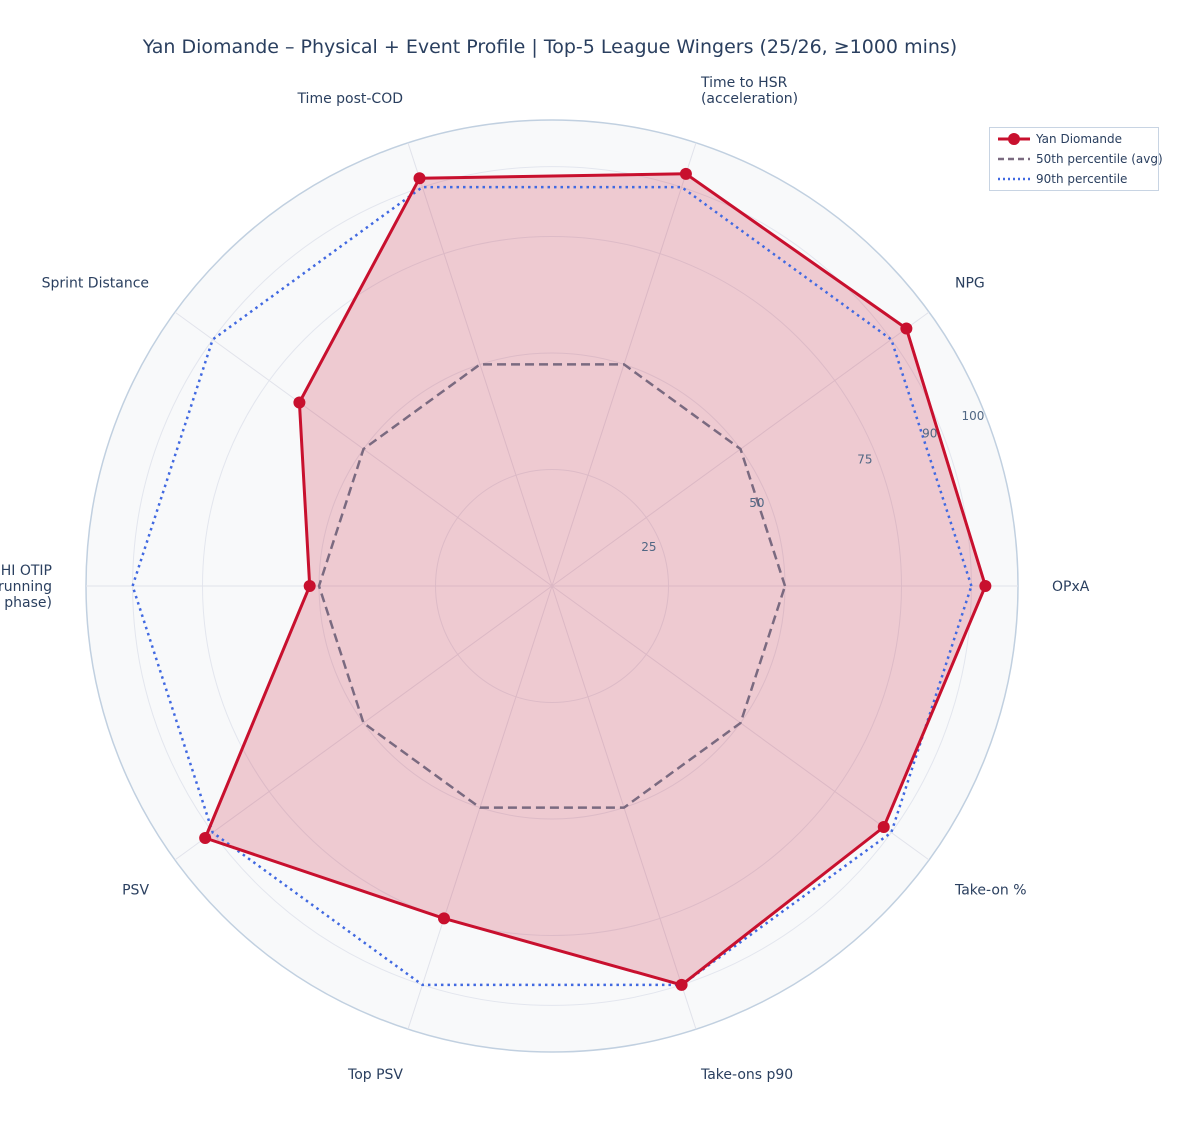 The width and height of the screenshot is (1200, 1136). Describe the element at coordinates (812, 481) in the screenshot. I see `radial-tick-labels: 25 50 75 90 100` at that location.